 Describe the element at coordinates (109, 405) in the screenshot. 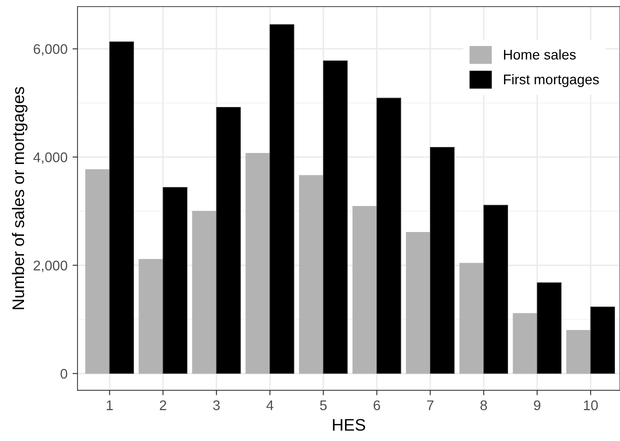

I see `x-tick-label: 1` at that location.